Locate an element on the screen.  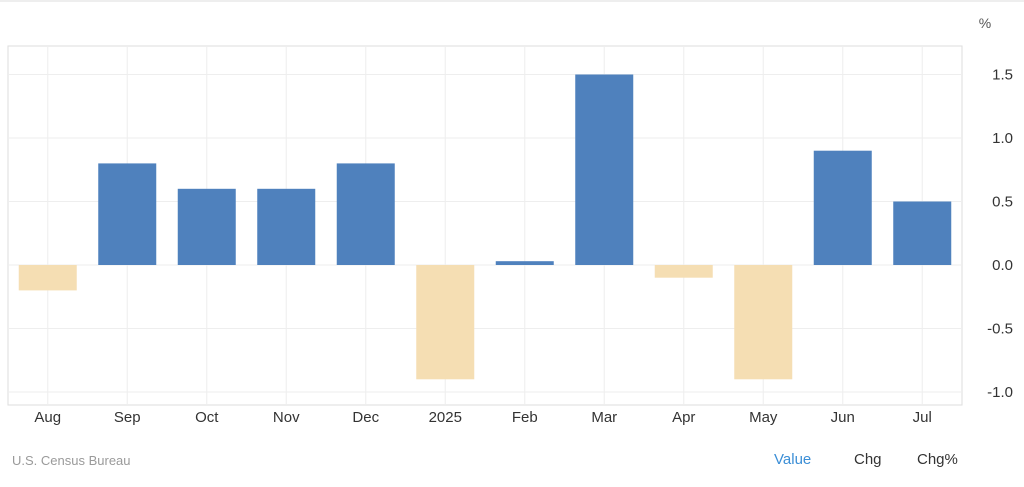
tab-chg-percent: Chg% is located at coordinates (937, 459).